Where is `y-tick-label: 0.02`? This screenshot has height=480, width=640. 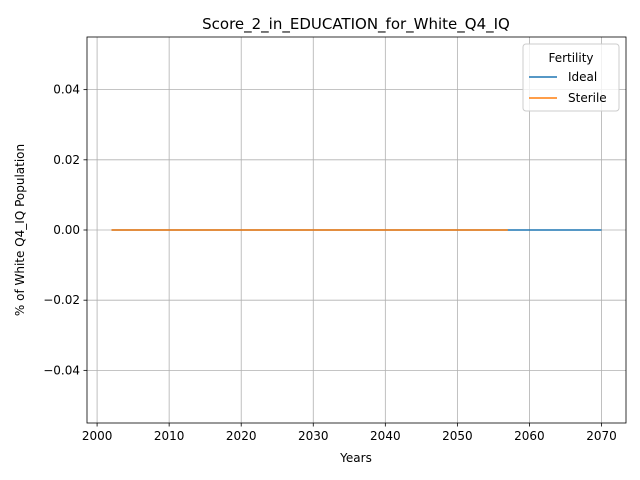
y-tick-label: 0.02 is located at coordinates (66, 160).